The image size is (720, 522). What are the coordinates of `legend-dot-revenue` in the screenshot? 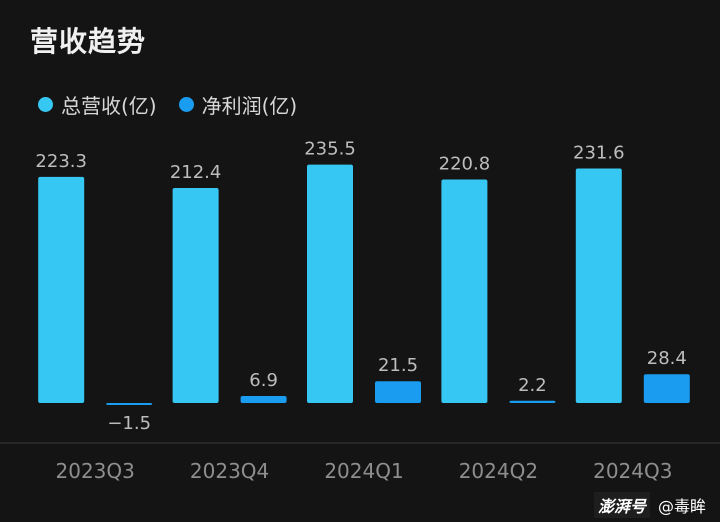 It's located at (45, 104).